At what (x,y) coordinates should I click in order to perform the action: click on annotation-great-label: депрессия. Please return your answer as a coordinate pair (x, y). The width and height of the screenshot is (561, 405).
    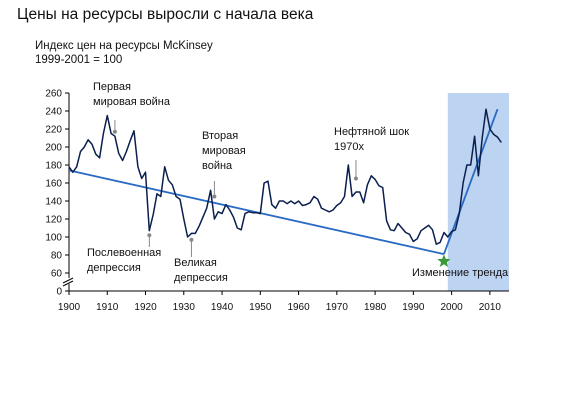
    Looking at the image, I should click on (201, 278).